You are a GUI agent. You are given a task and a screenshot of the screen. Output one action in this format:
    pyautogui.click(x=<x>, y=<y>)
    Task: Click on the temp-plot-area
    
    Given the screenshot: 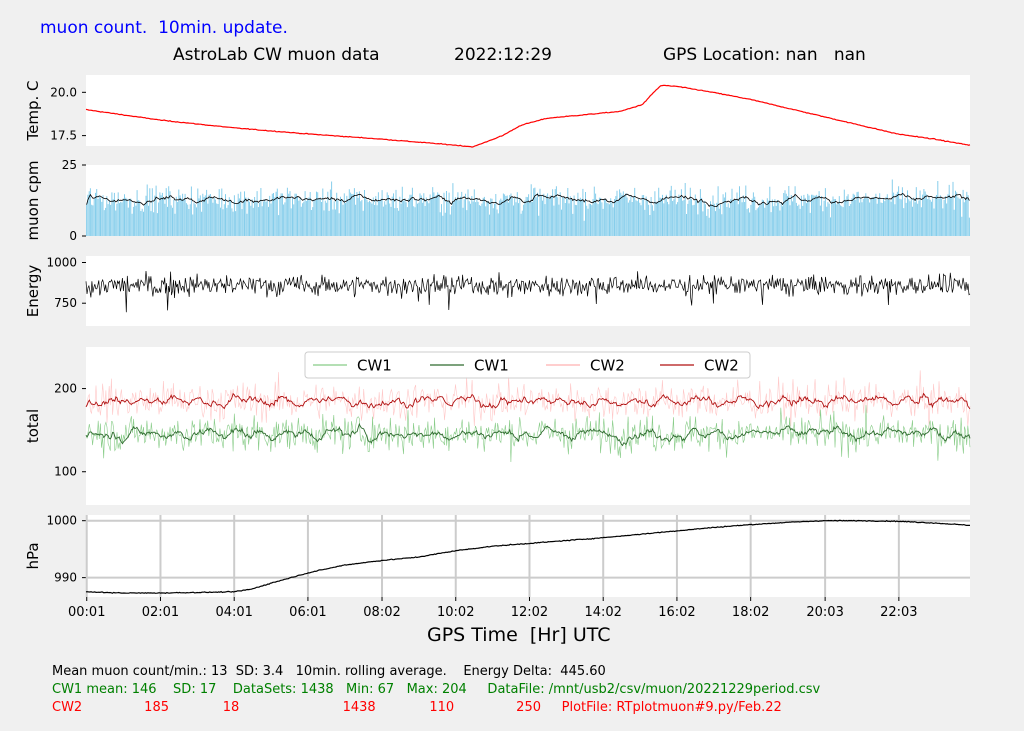 What is the action you would take?
    pyautogui.click(x=528, y=110)
    